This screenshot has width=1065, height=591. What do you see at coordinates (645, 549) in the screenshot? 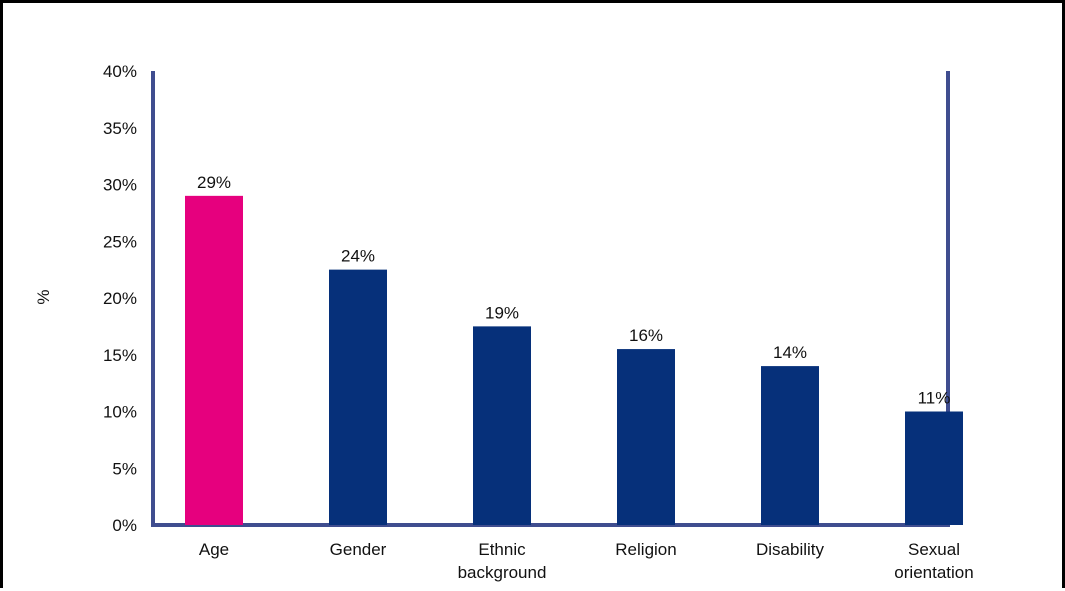
I see `x-tick-label: Religion` at bounding box center [645, 549].